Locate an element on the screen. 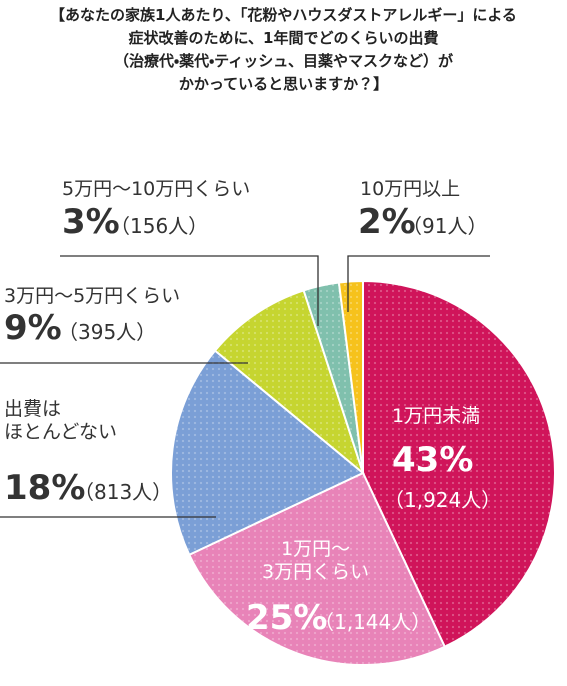 The image size is (567, 686). count-label: （1,144人） is located at coordinates (373, 622).